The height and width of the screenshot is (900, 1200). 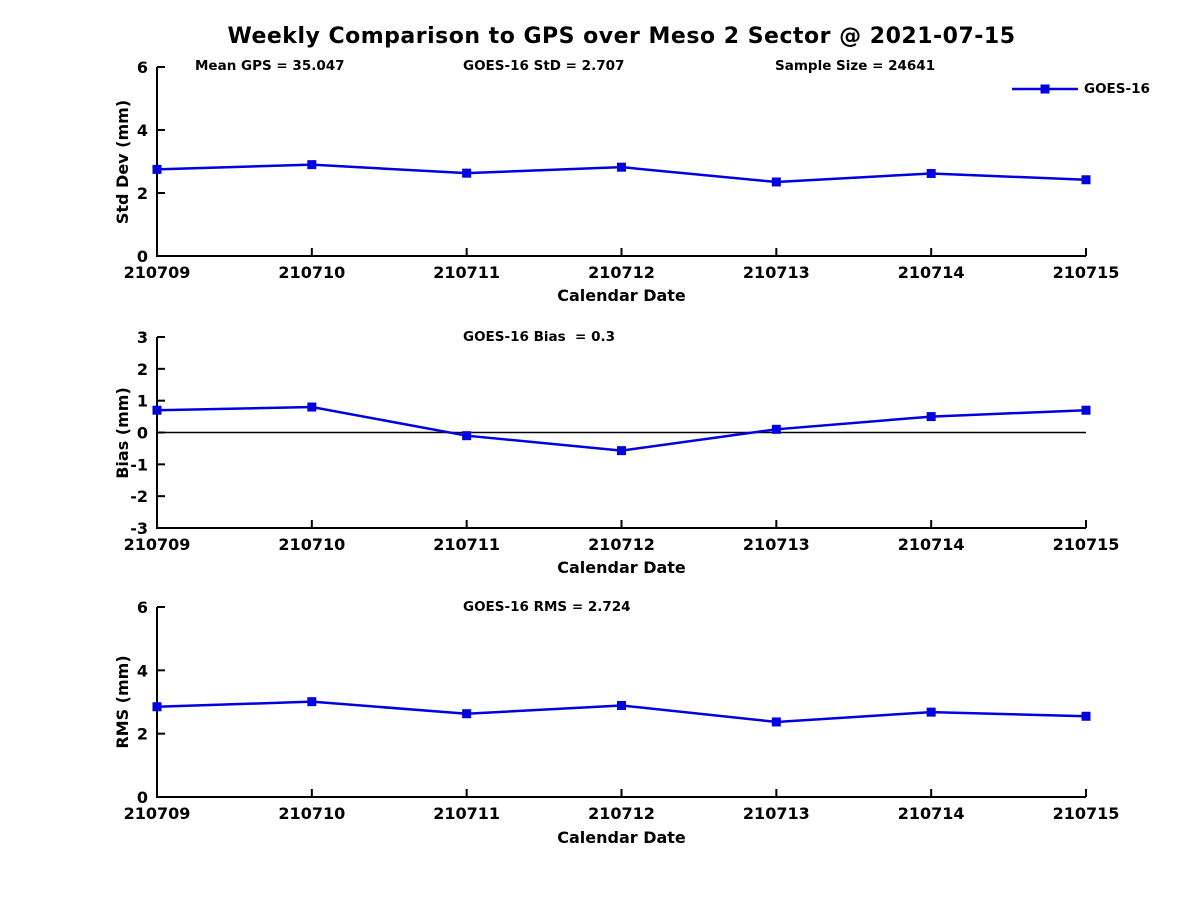 I want to click on y-tick-label: -2, so click(x=139, y=496).